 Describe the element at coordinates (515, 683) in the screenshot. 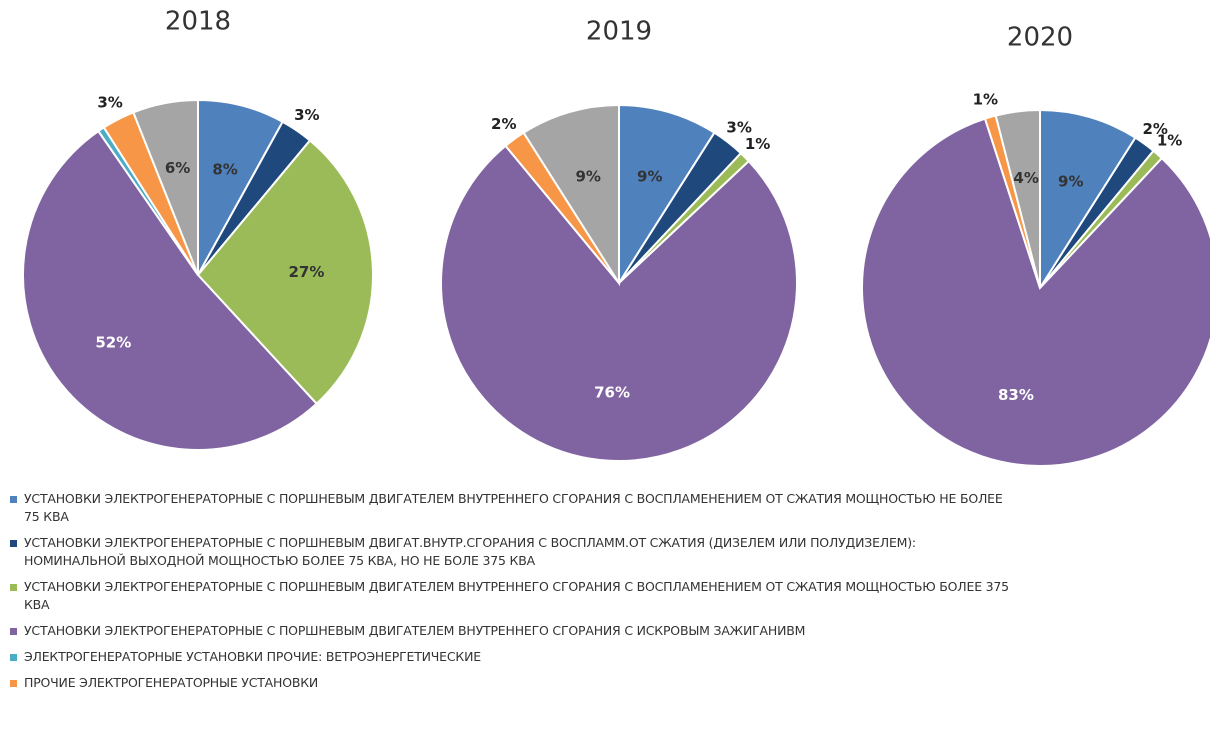

I see `legend-item: ПРОЧИЕ ЭЛЕКТРОГЕНЕРАТОРНЫЕ УСТАНОВКИ` at that location.